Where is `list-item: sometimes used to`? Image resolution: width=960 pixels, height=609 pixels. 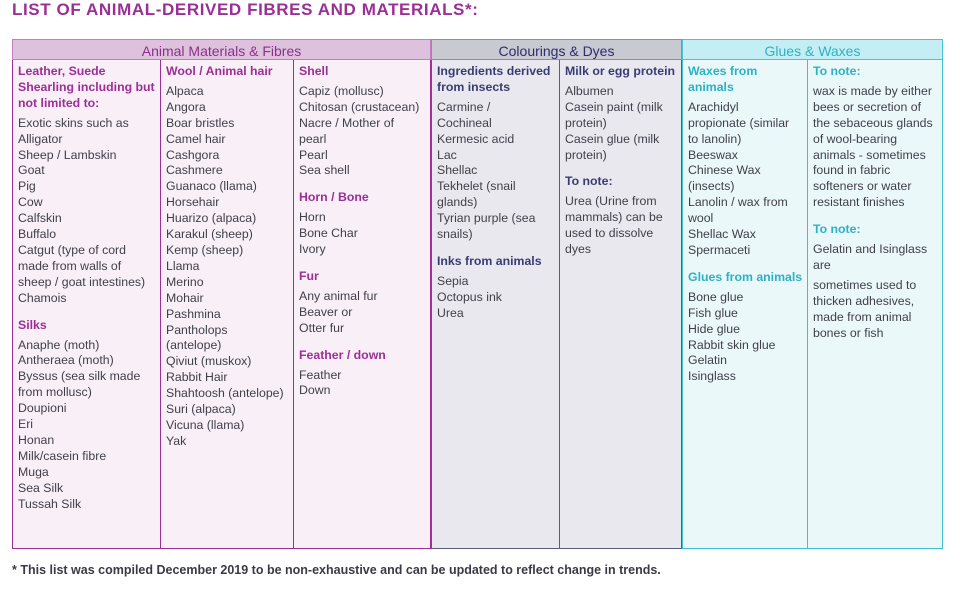 list-item: sometimes used to is located at coordinates (865, 284).